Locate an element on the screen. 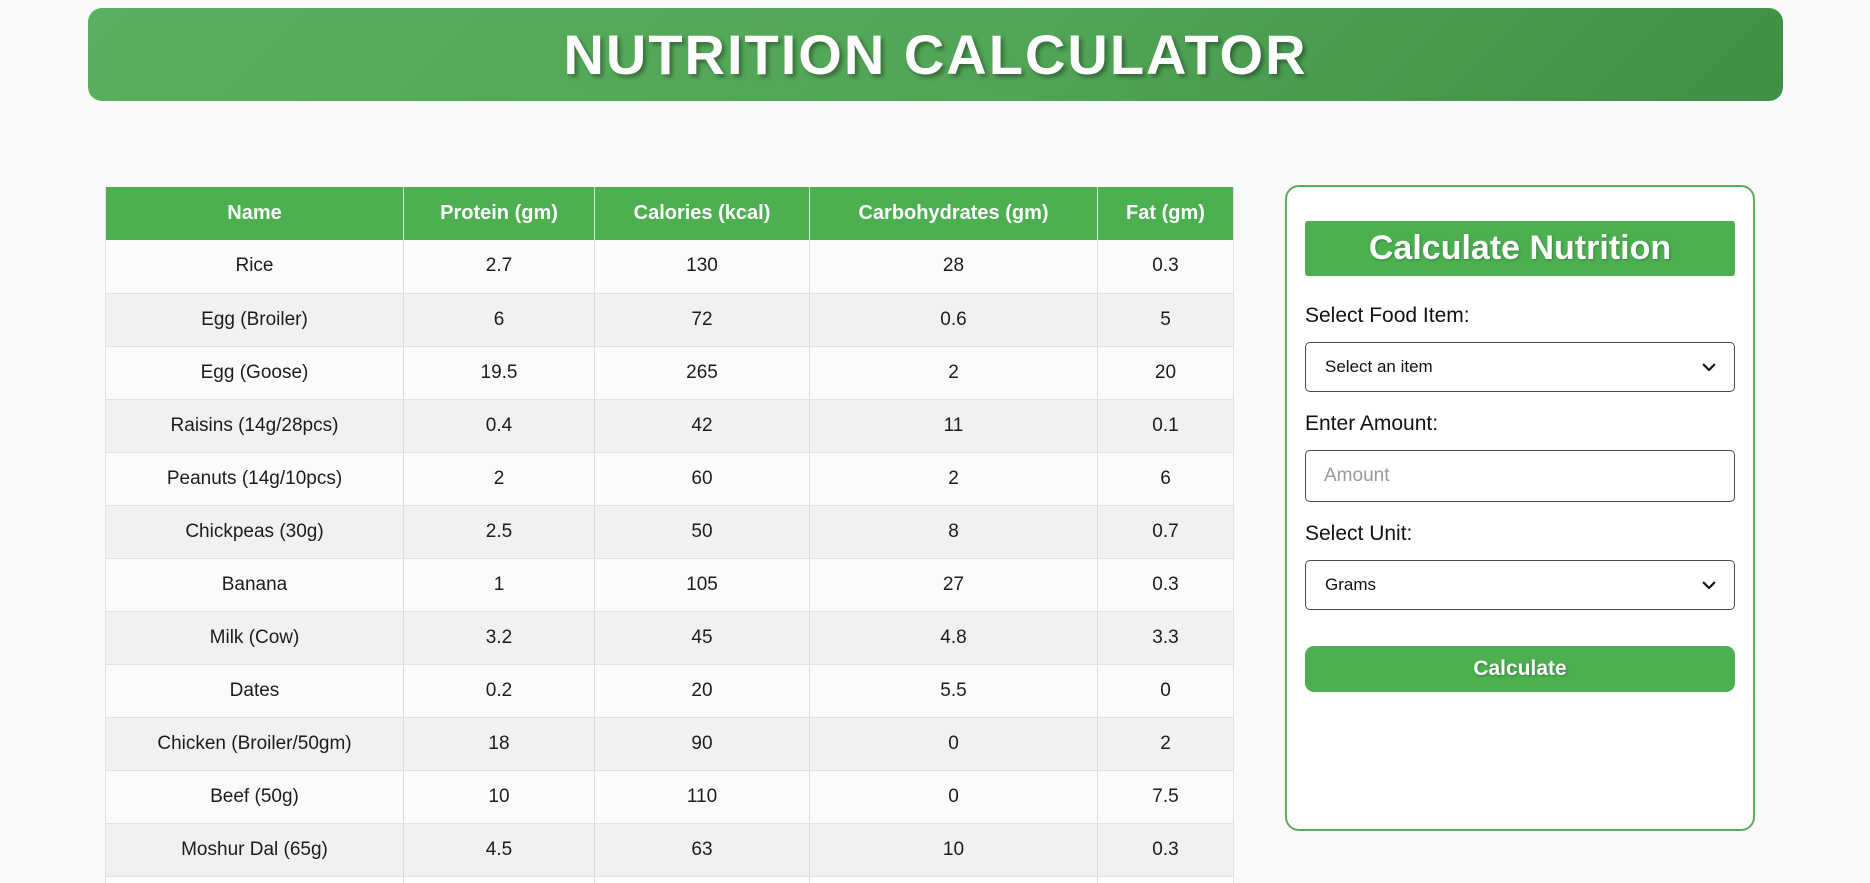 The image size is (1870, 883). table-row-partial is located at coordinates (669, 879).